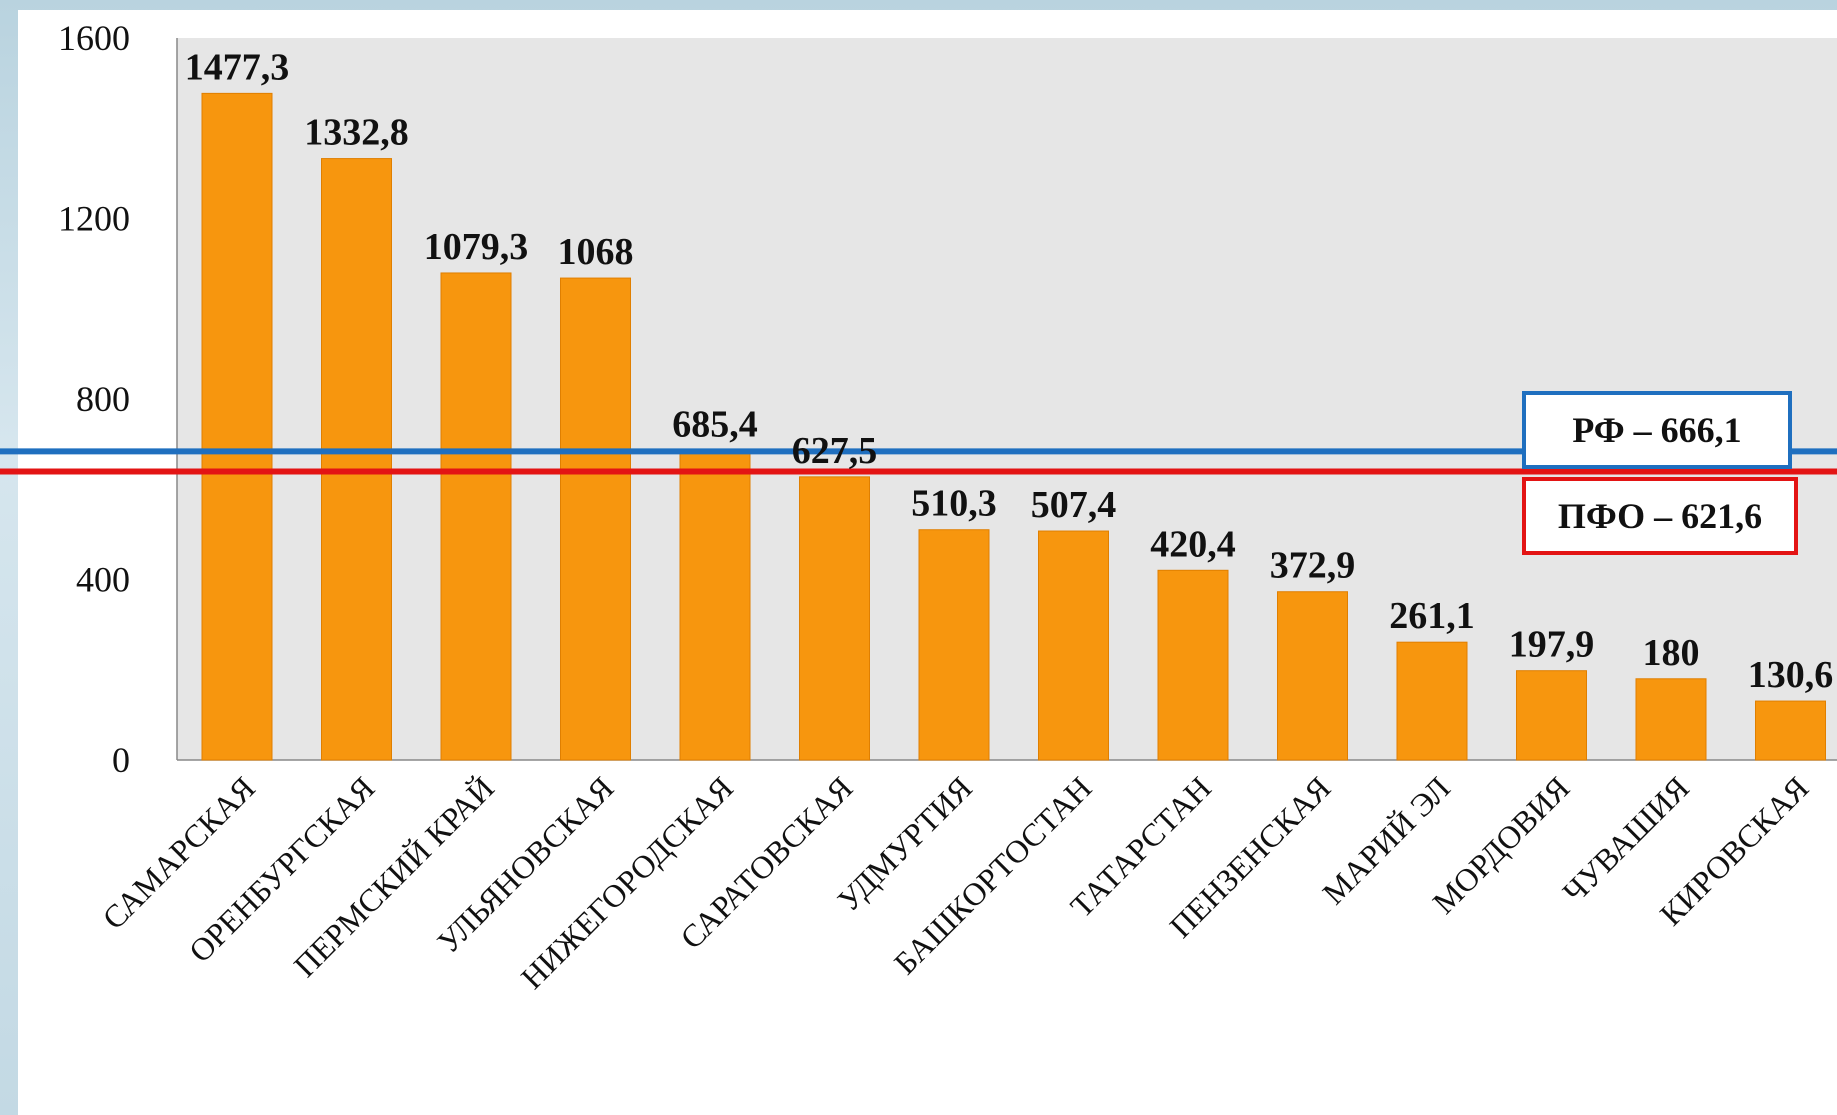 The image size is (1837, 1115). I want to click on y-tick-label: 1600, so click(94, 38).